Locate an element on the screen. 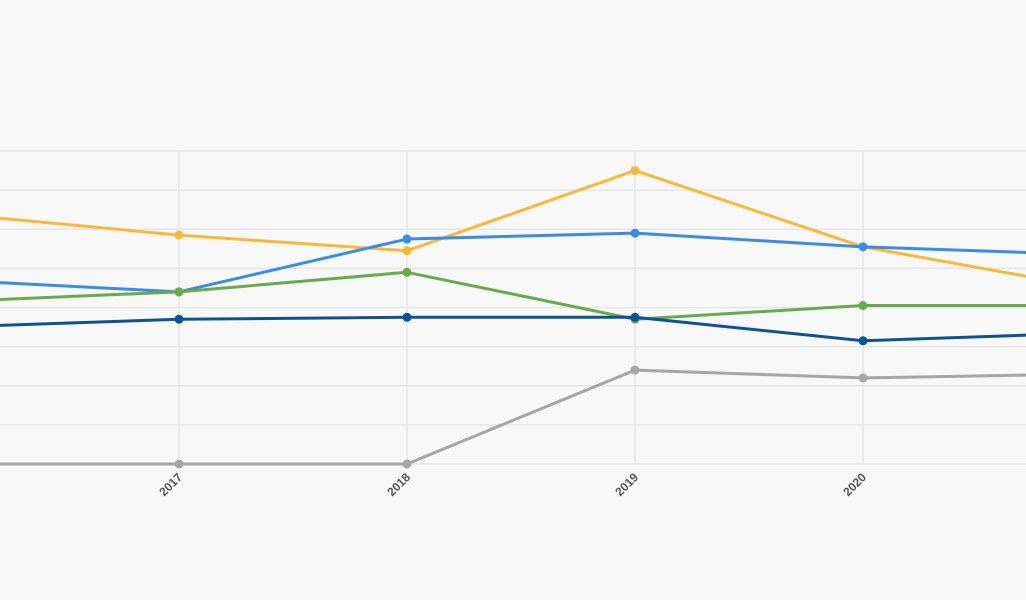 The height and width of the screenshot is (600, 1026). x-tick-label: 2020 is located at coordinates (854, 484).